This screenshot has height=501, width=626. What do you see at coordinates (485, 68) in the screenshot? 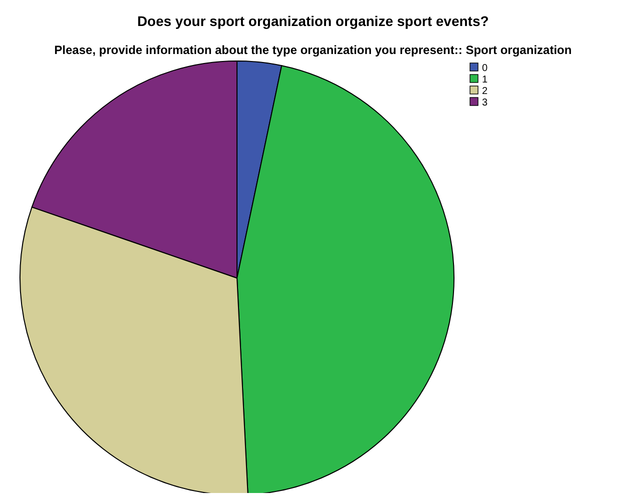
I see `legend-label: 0` at bounding box center [485, 68].